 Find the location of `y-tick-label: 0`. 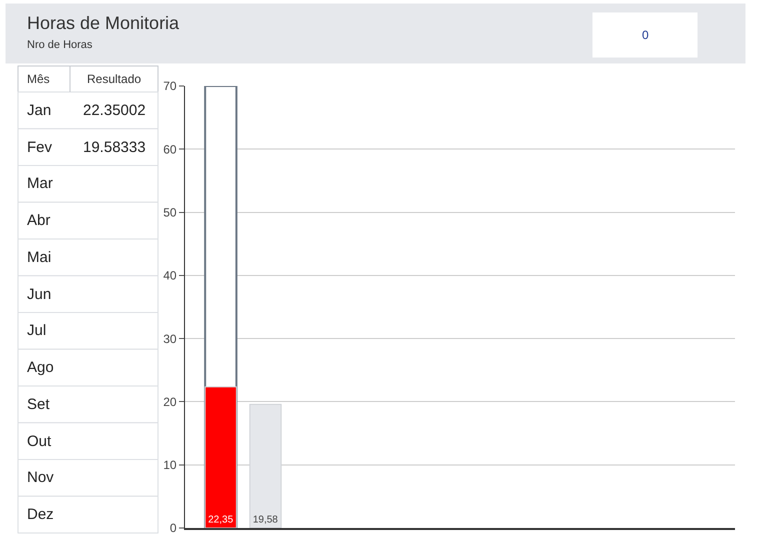

y-tick-label: 0 is located at coordinates (173, 528).